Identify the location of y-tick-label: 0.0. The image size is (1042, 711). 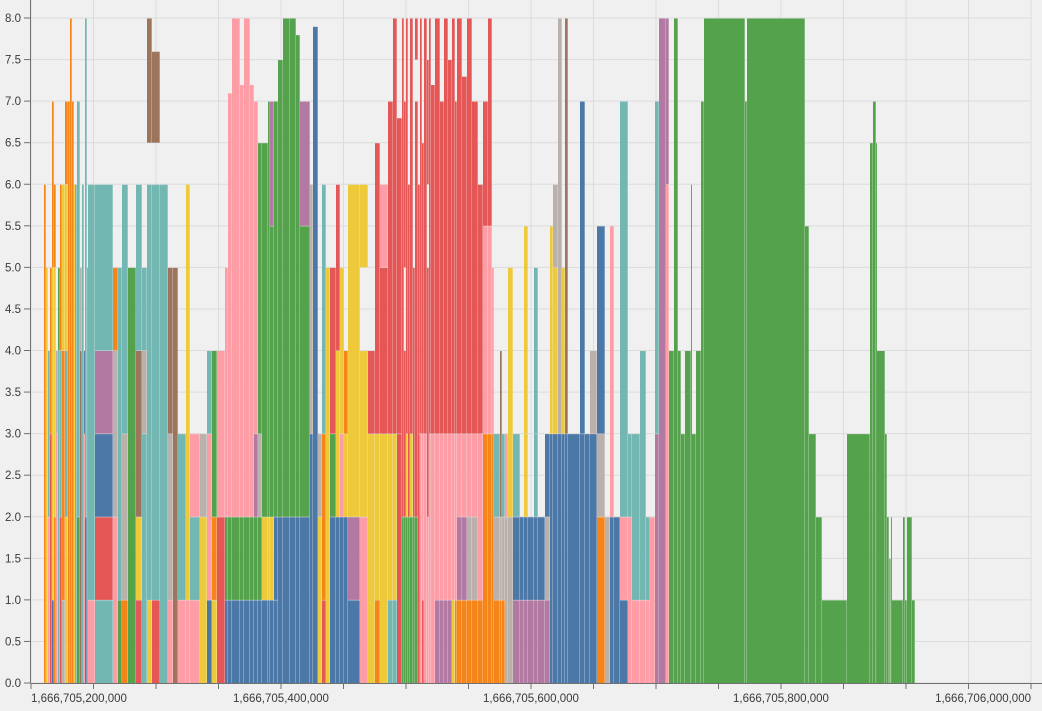
(13, 684).